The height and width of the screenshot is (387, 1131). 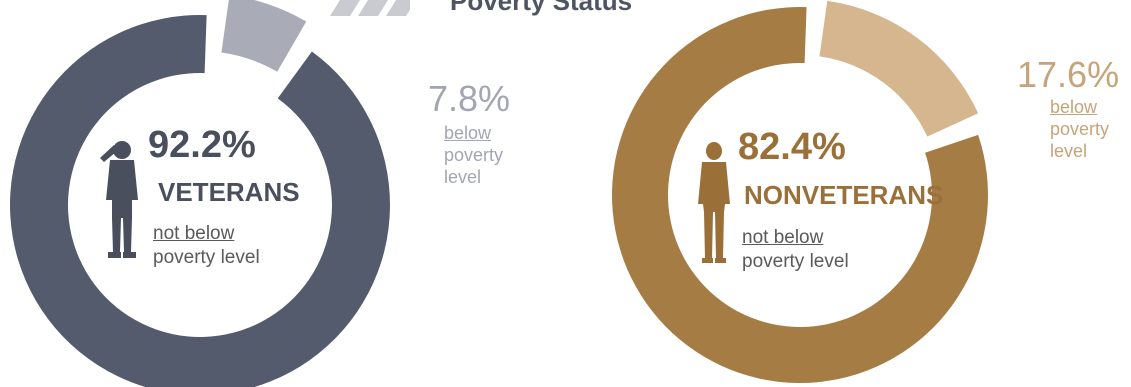 I want to click on nonveterans-group-label: NONVETERANS, so click(x=844, y=195).